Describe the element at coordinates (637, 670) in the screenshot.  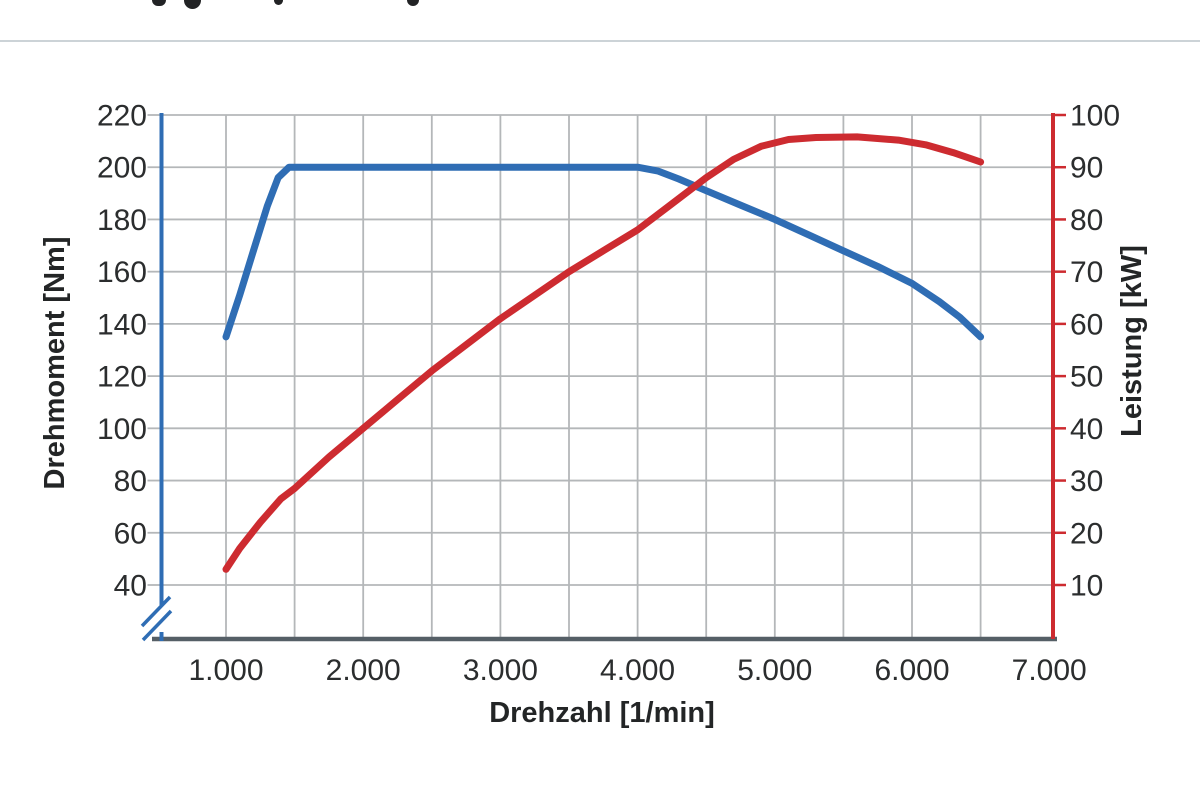
I see `x-tick-label: 4.000` at that location.